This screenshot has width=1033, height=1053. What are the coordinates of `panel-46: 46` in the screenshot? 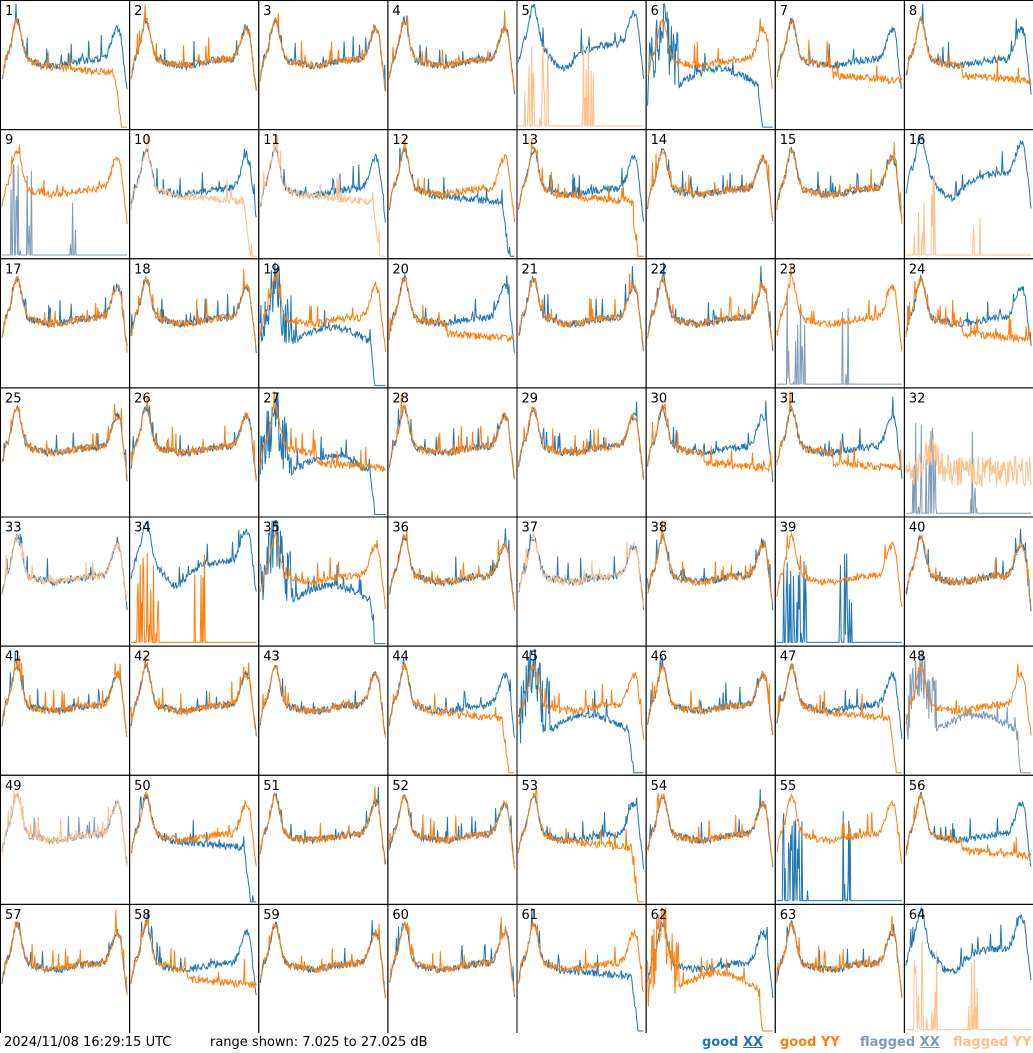 It's located at (710, 710).